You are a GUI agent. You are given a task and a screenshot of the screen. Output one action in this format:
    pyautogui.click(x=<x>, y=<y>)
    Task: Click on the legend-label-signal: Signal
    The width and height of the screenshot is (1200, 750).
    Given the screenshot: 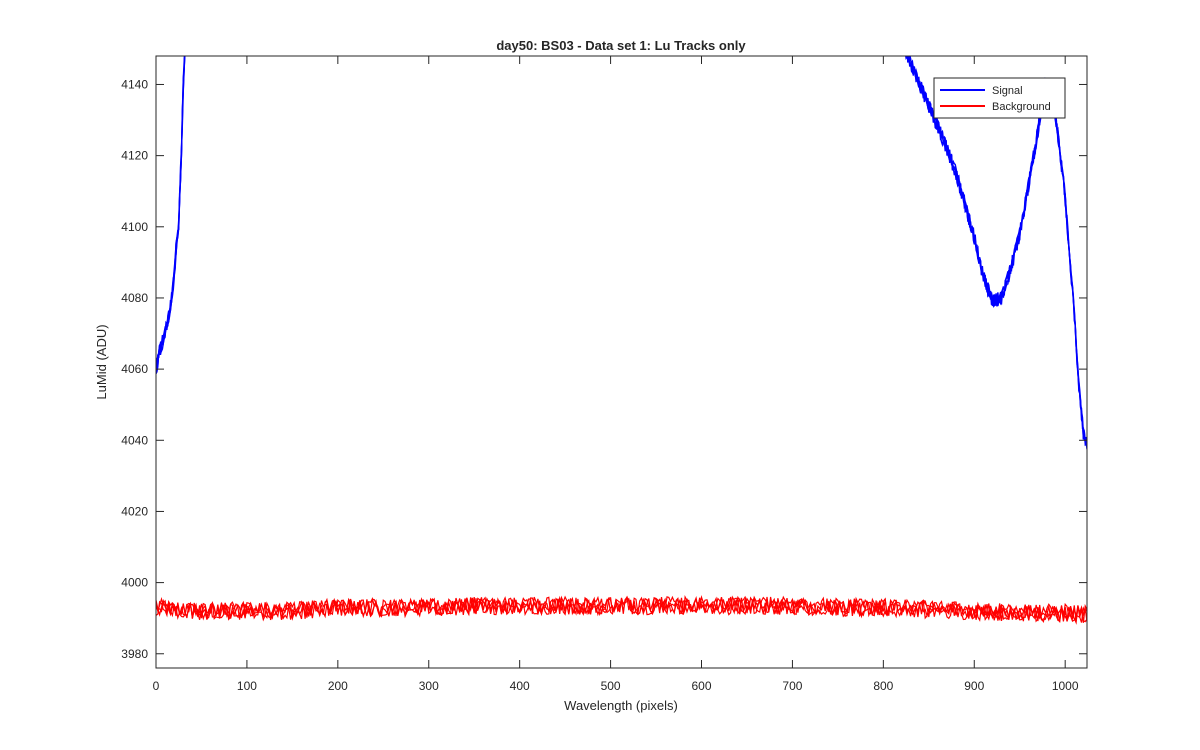 What is the action you would take?
    pyautogui.click(x=1007, y=91)
    